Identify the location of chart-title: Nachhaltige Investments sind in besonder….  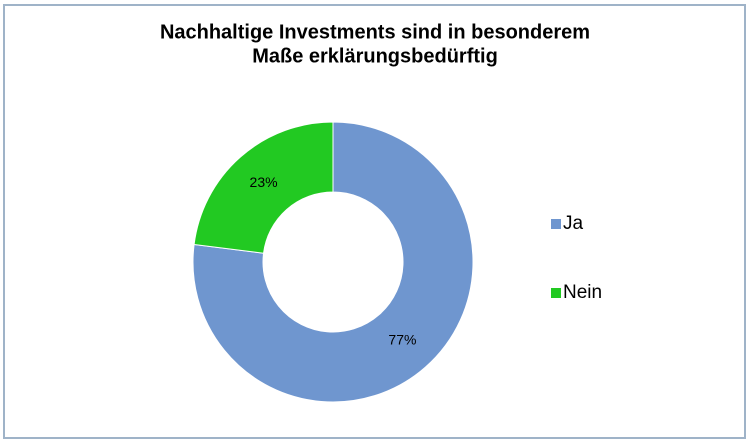
(375, 32).